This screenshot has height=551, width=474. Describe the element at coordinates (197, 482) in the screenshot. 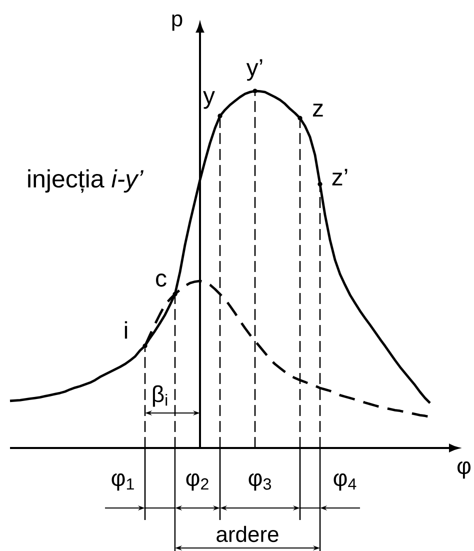

I see `text: φ$_{2}$` at that location.